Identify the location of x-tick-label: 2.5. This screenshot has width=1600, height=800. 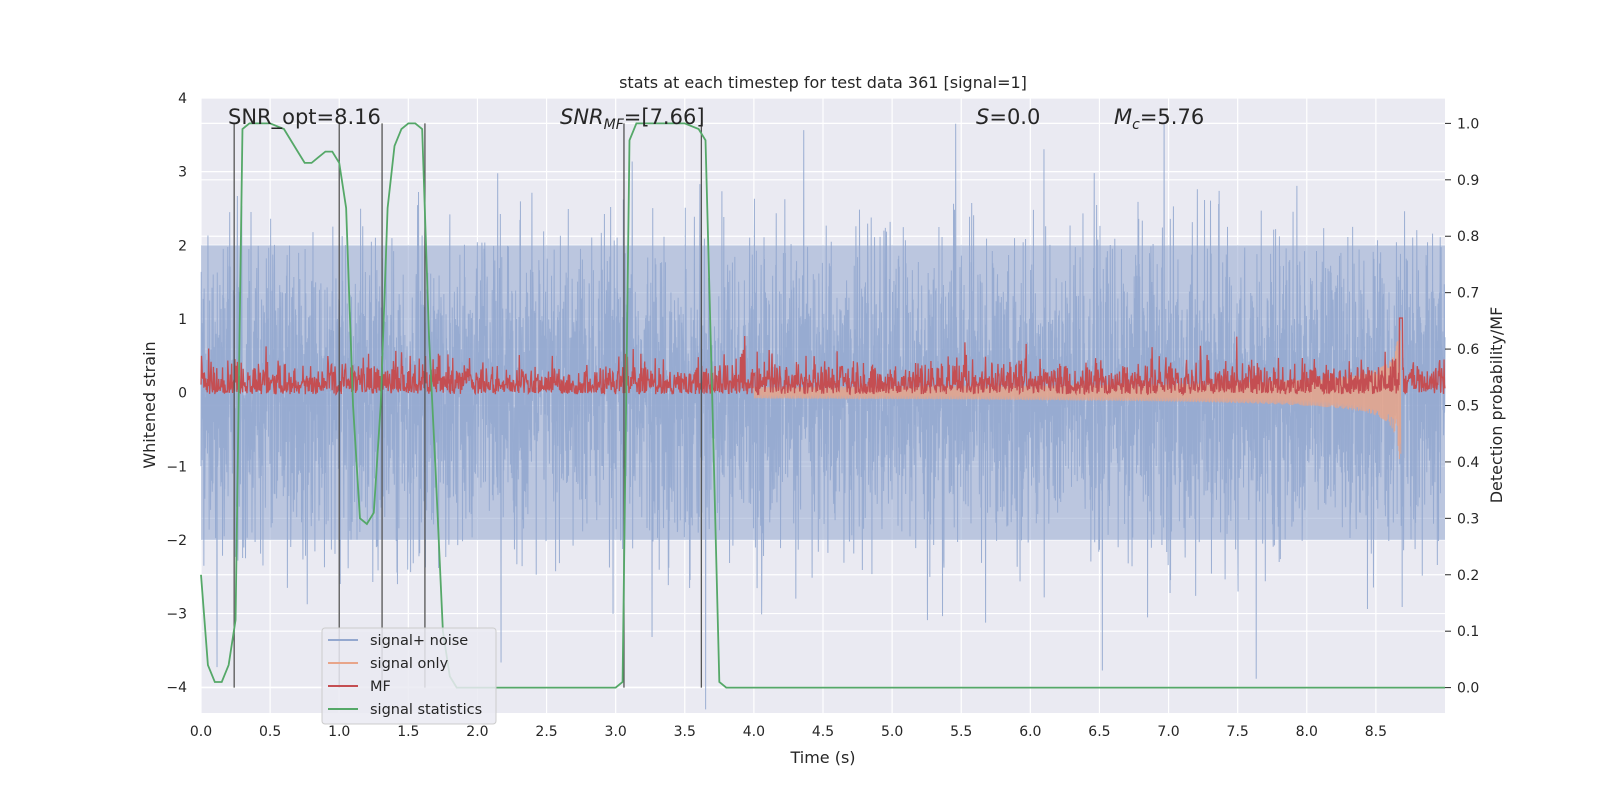
(546, 732).